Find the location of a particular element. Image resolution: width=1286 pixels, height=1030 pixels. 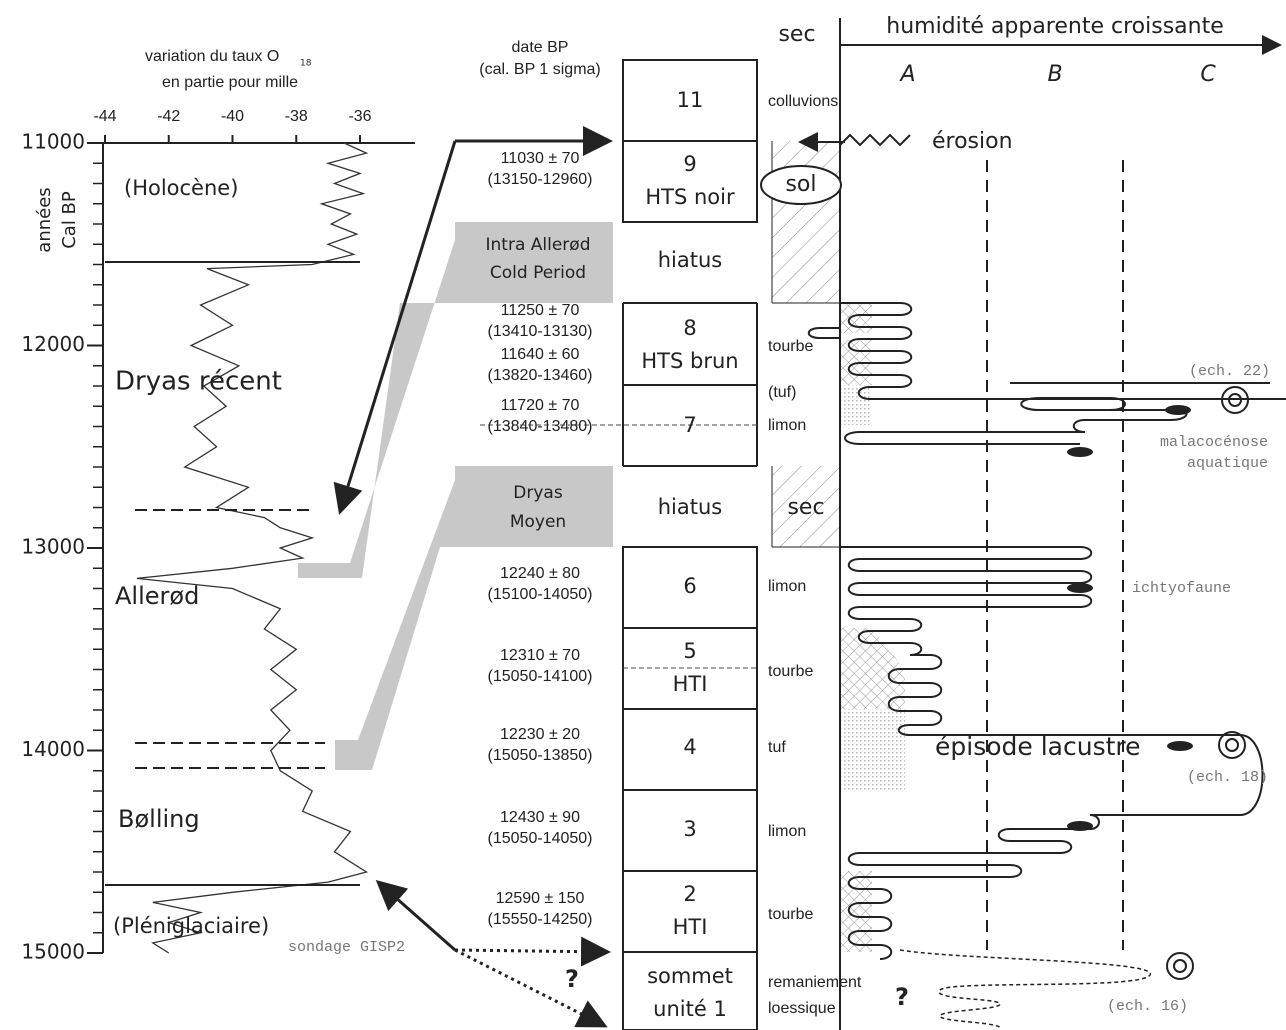

date-label: 12310 ± 70 is located at coordinates (540, 655).